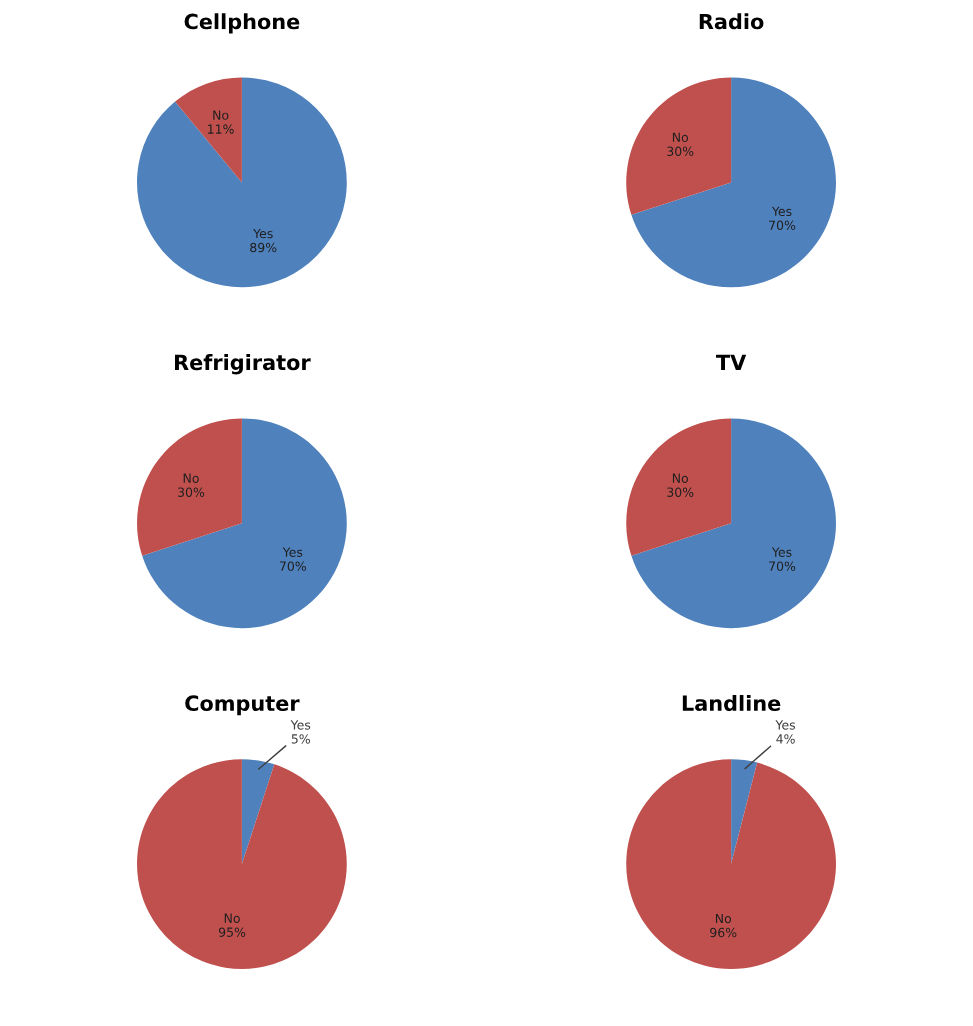  I want to click on chart-title: Cellphone, so click(242, 23).